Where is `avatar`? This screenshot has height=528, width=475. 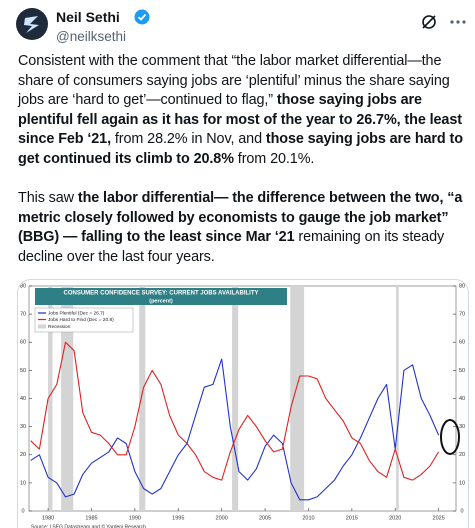 avatar is located at coordinates (32, 24).